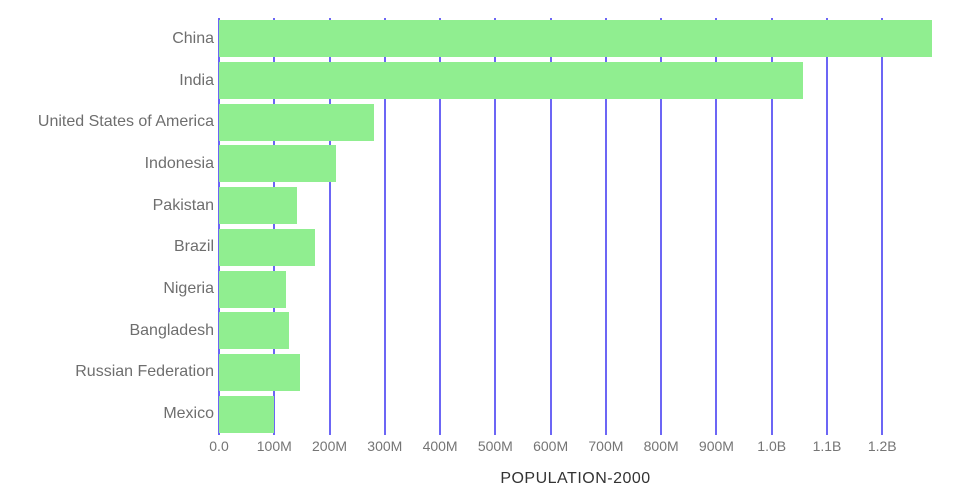  I want to click on category-label: Nigeria, so click(188, 288).